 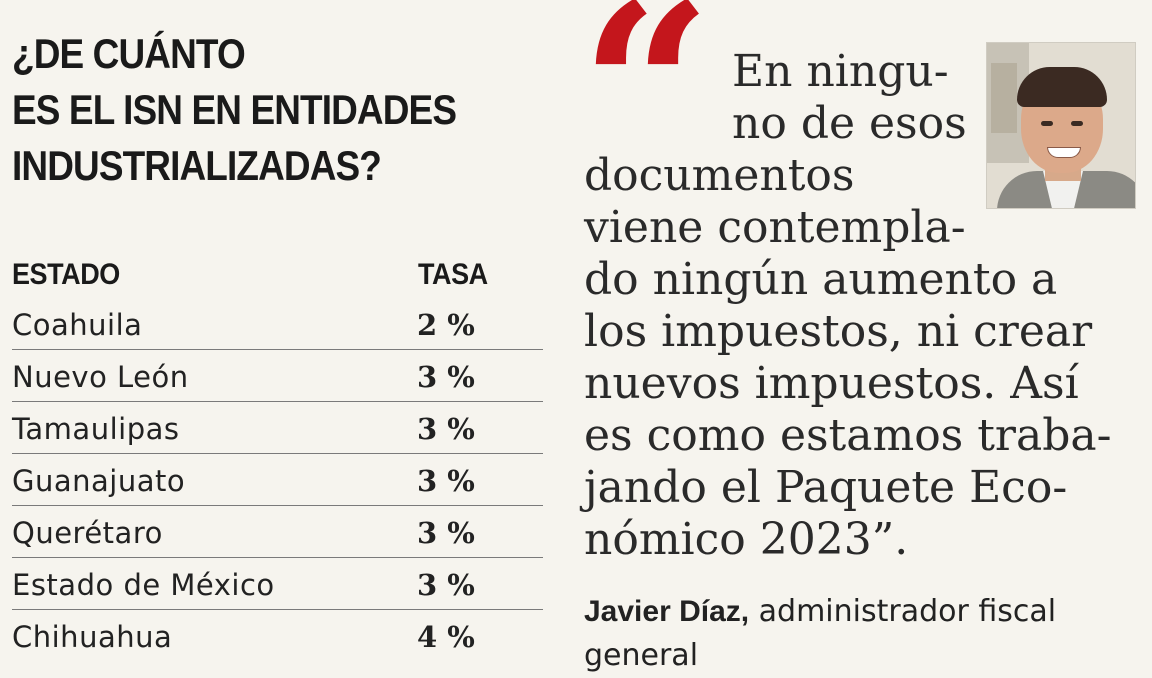 I want to click on table-row: Querétaro 3 %, so click(x=277, y=532).